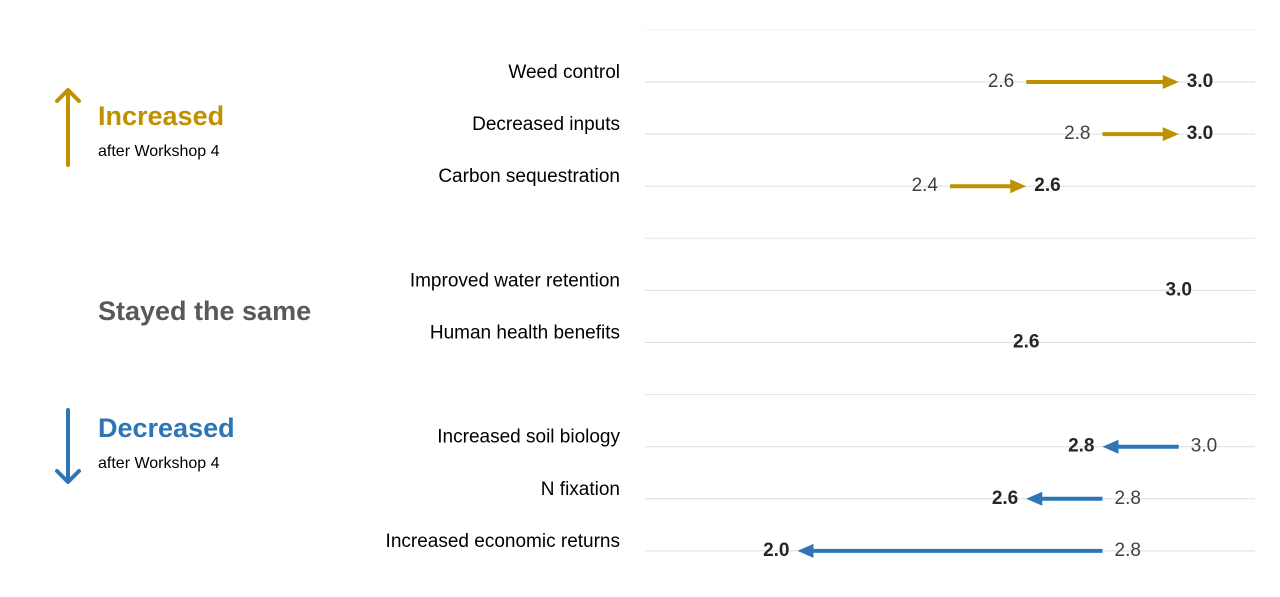 The image size is (1280, 597). What do you see at coordinates (546, 124) in the screenshot?
I see `category-label: Decreased inputs` at bounding box center [546, 124].